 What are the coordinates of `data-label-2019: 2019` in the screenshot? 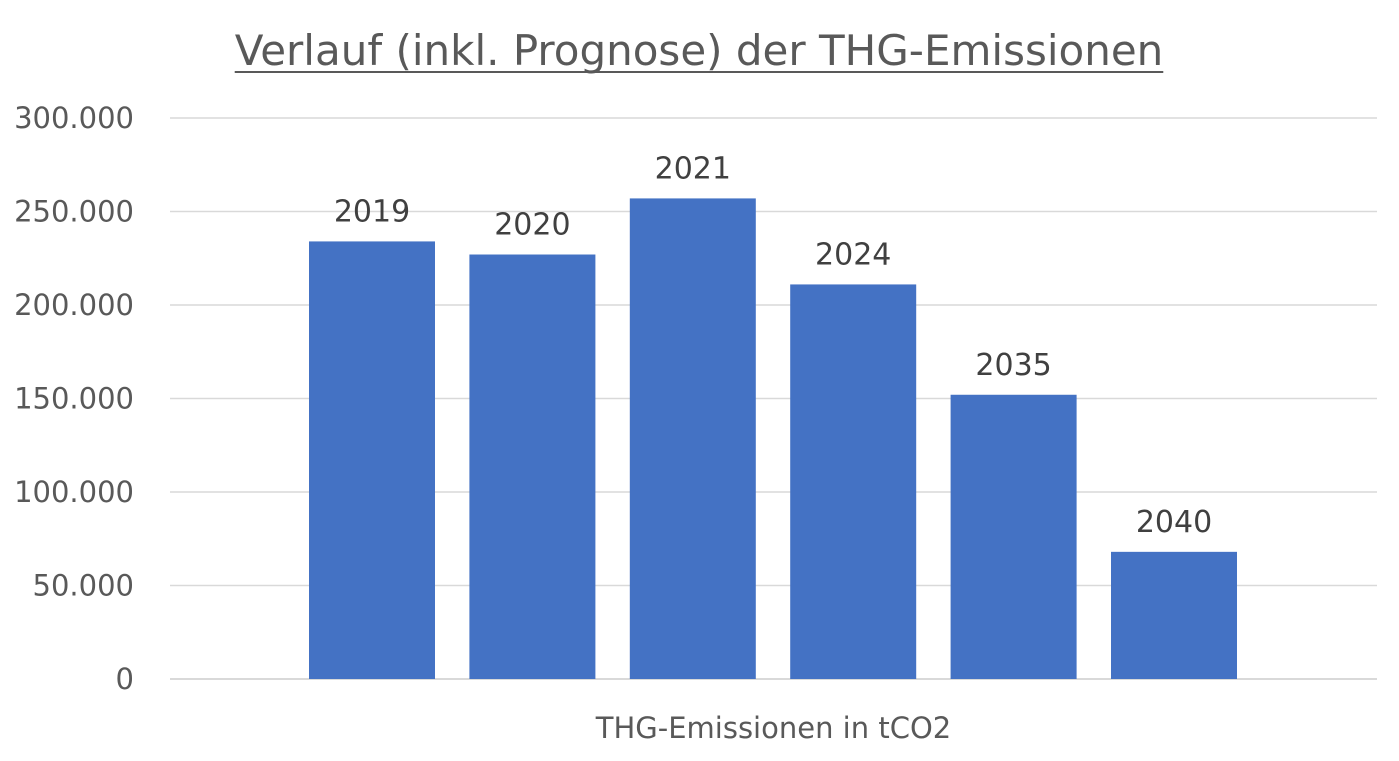 It's located at (372, 211).